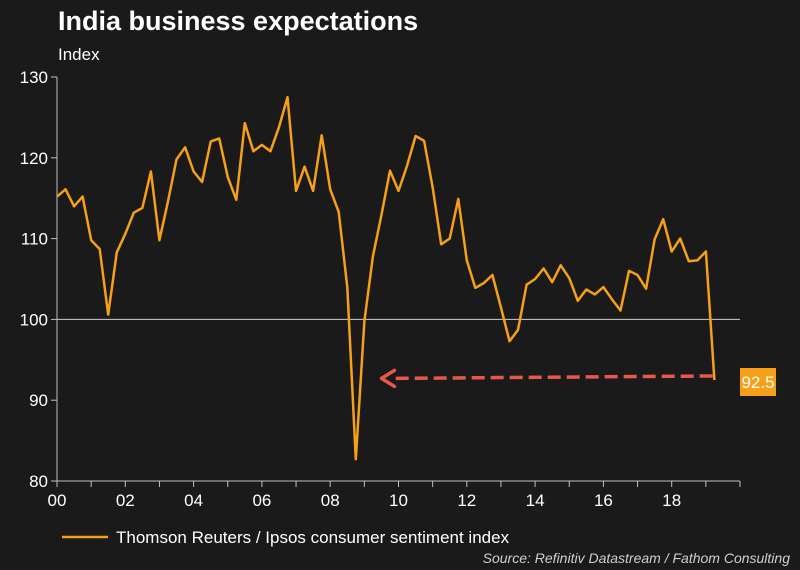  Describe the element at coordinates (671, 500) in the screenshot. I see `x-tick-label: 18` at that location.